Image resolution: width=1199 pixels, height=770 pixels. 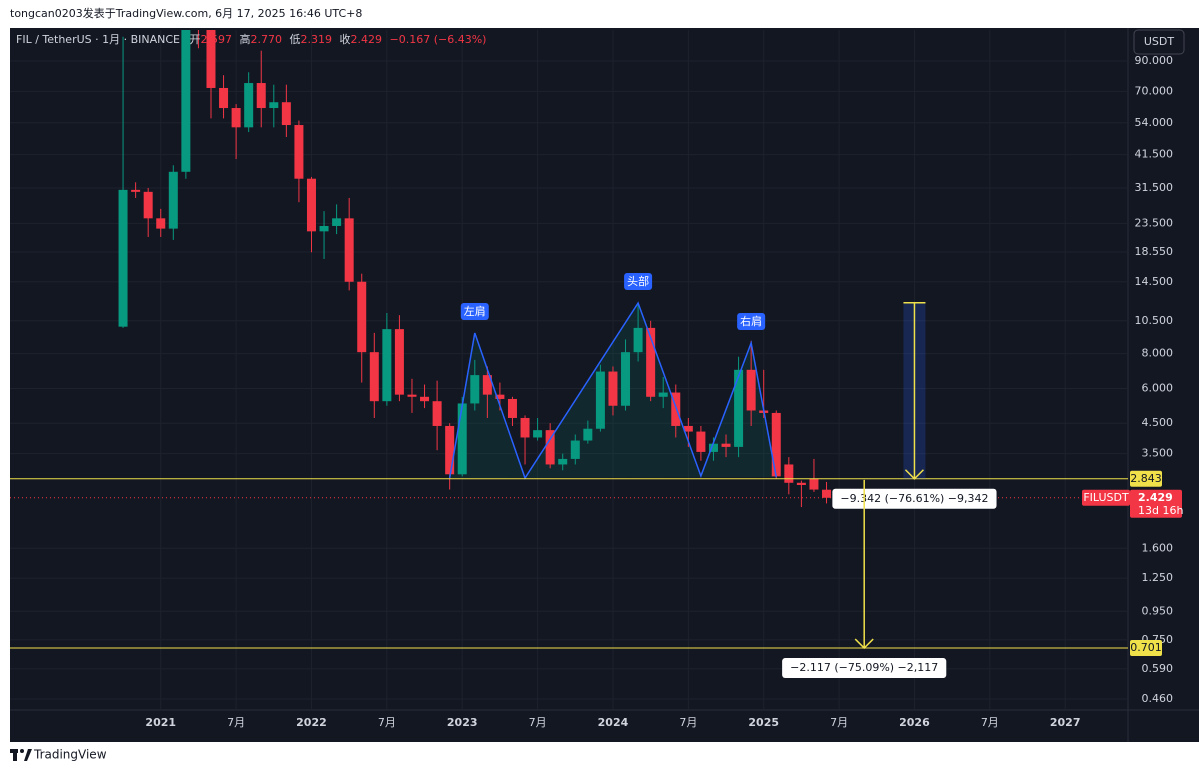 I want to click on y-tick-label: 6.000, so click(x=1158, y=387).